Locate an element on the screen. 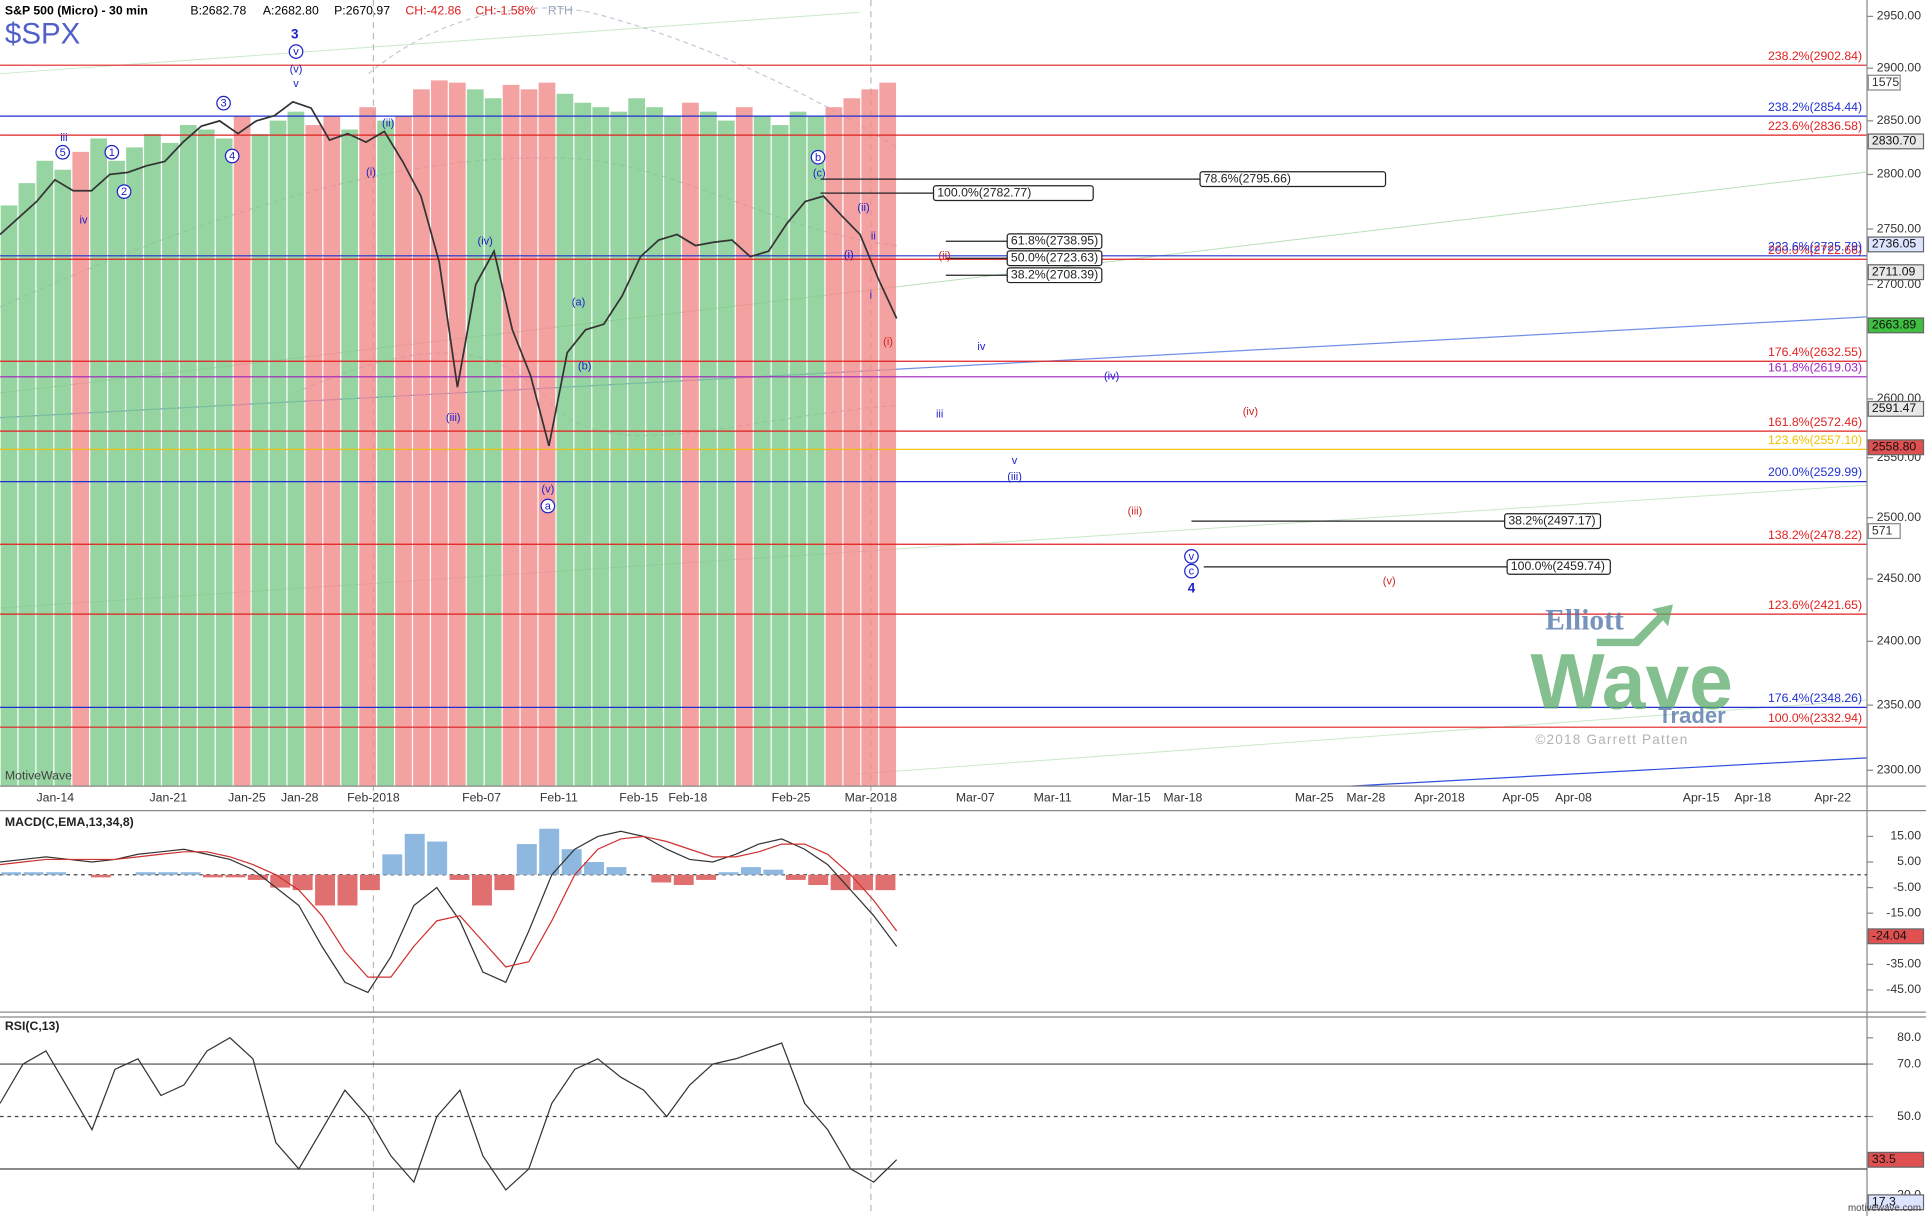  x-tick-label: Mar-28 is located at coordinates (1365, 798).